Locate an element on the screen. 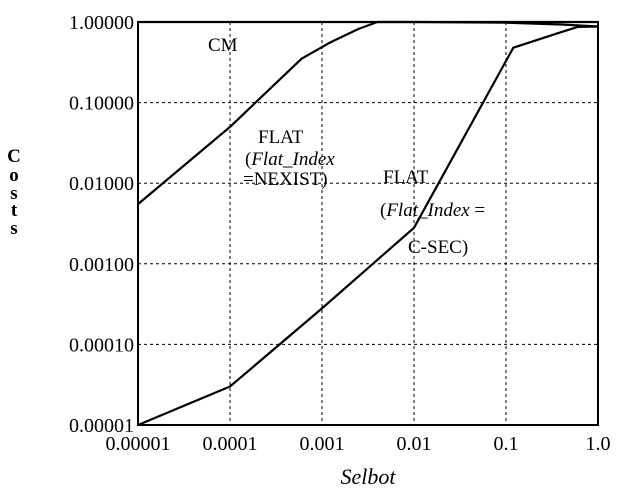  y-tick-label: 0.00010 is located at coordinates (101, 345).